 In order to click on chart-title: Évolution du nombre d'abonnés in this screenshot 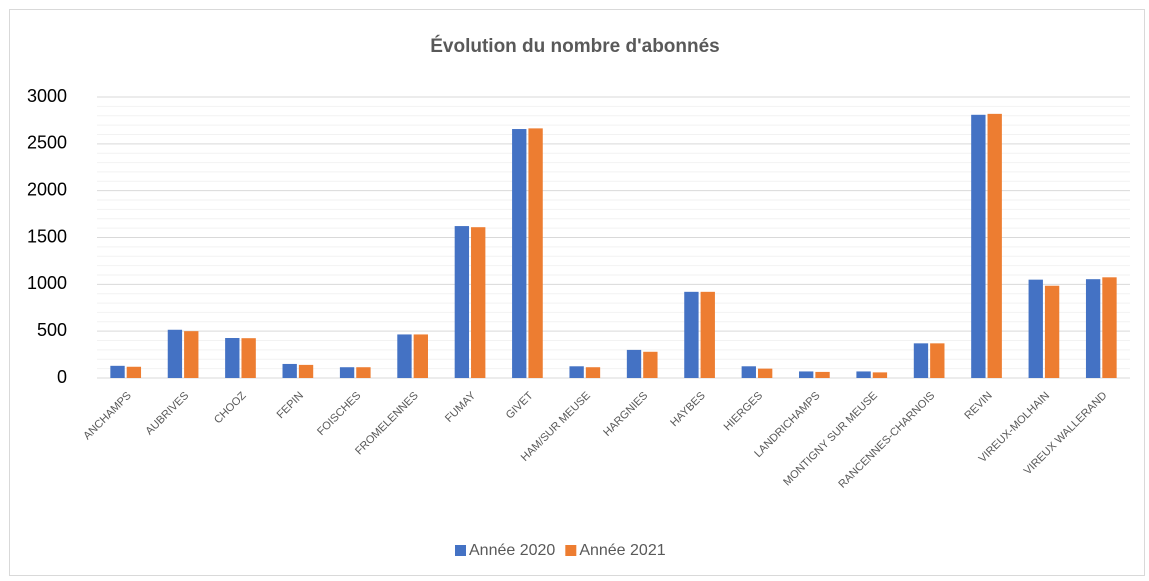, I will do `click(575, 46)`.